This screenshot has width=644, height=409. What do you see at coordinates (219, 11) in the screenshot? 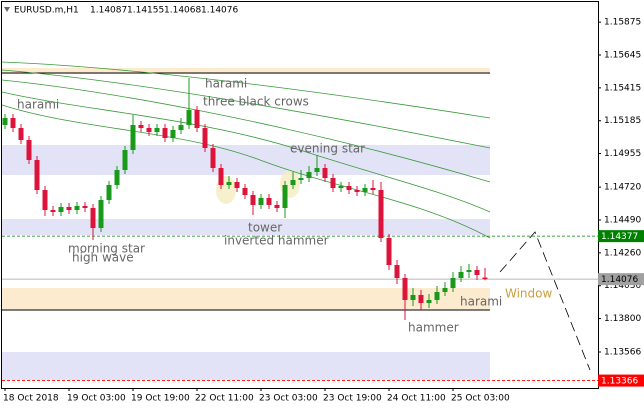
I see `header-close: 1.14076` at bounding box center [219, 11].